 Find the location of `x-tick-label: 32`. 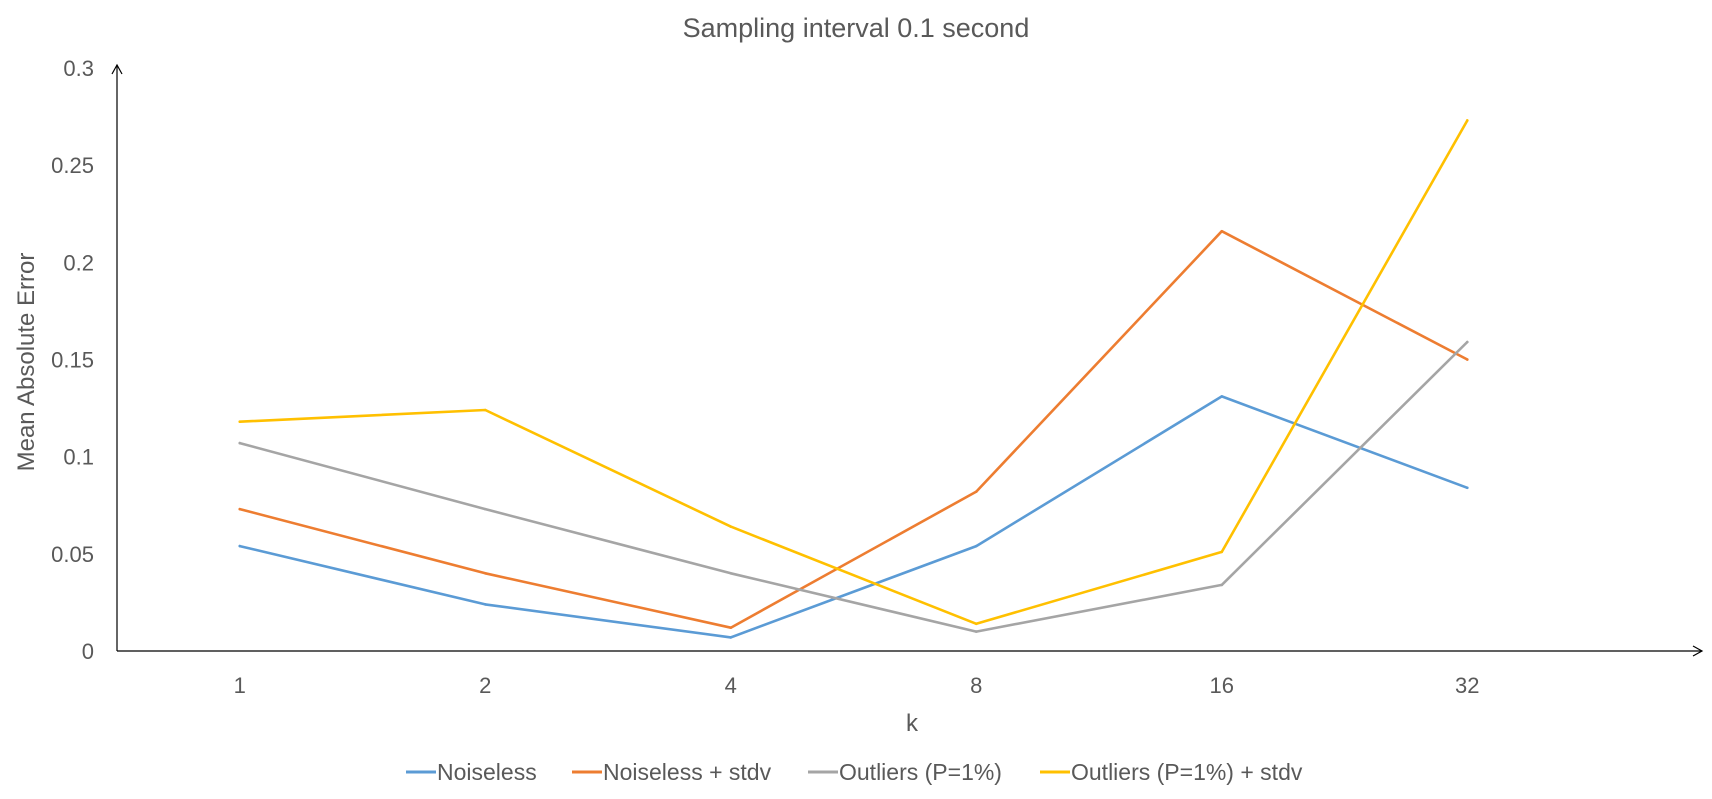

x-tick-label: 32 is located at coordinates (1467, 685).